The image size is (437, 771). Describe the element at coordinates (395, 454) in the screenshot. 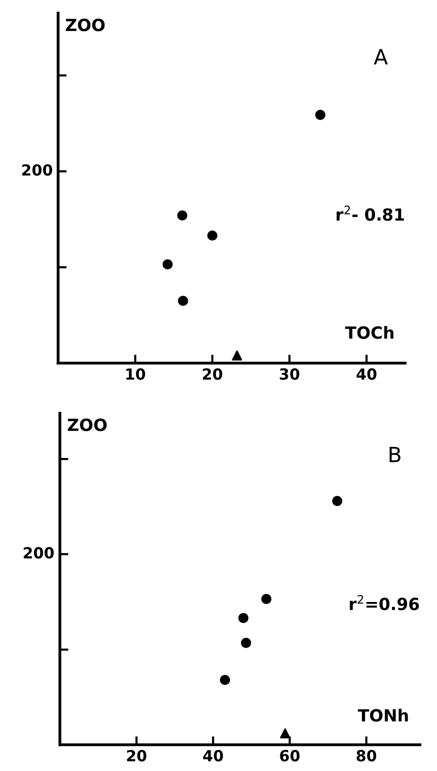

I see `text: B` at that location.